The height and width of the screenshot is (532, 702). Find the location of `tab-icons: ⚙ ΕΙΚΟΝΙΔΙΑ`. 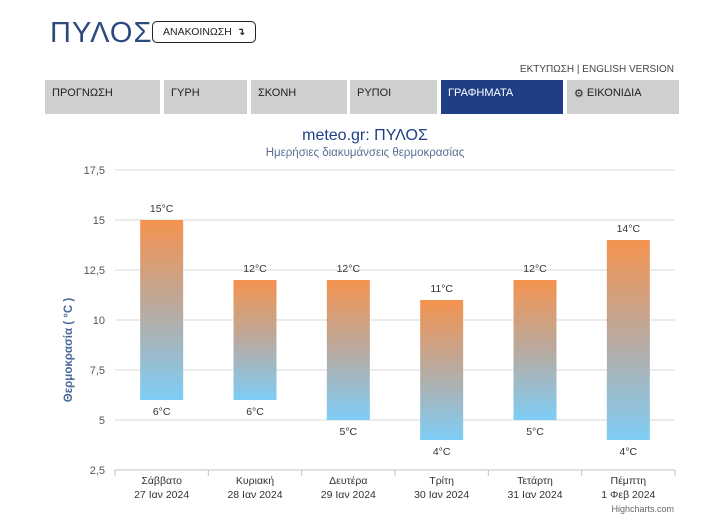

tab-icons: ⚙ ΕΙΚΟΝΙΔΙΑ is located at coordinates (623, 97).